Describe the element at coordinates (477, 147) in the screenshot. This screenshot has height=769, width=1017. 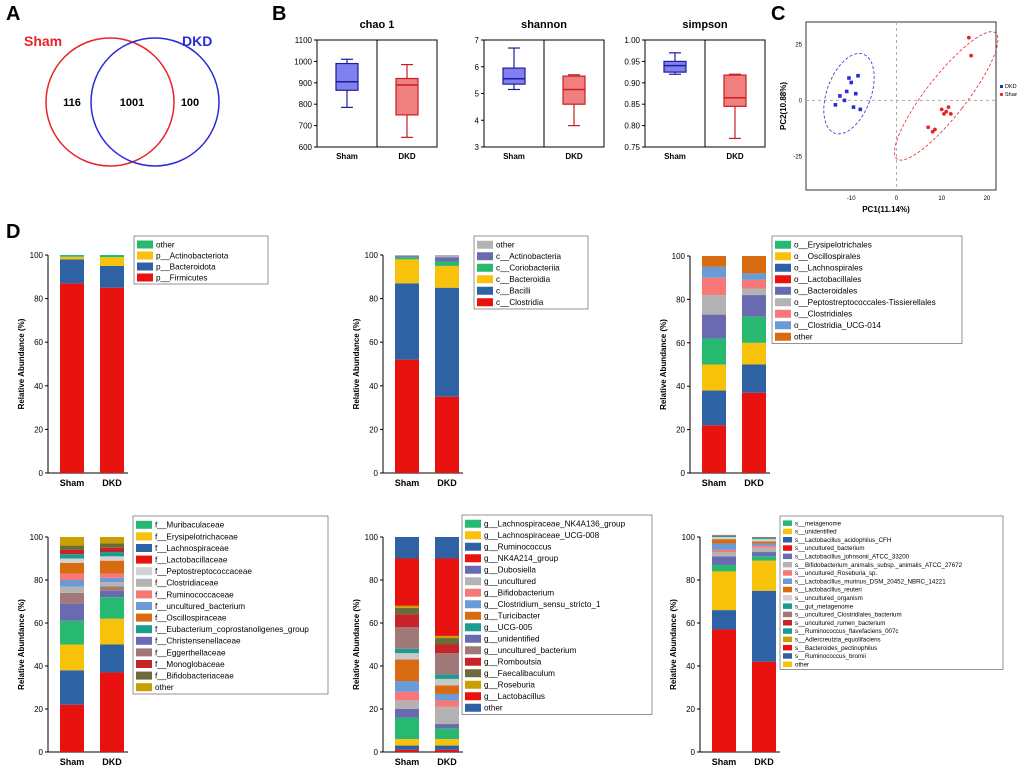
I see `y-tick-label: 3` at that location.